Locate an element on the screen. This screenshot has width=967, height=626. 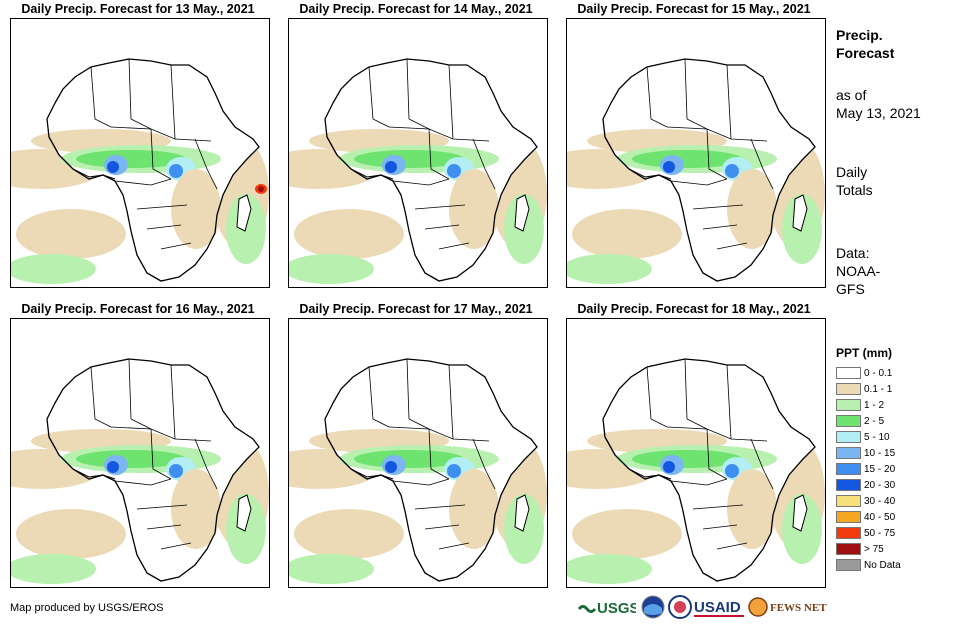
panel-title: Daily Precip. Forecast for 14 May., 2021 is located at coordinates (416, 9).